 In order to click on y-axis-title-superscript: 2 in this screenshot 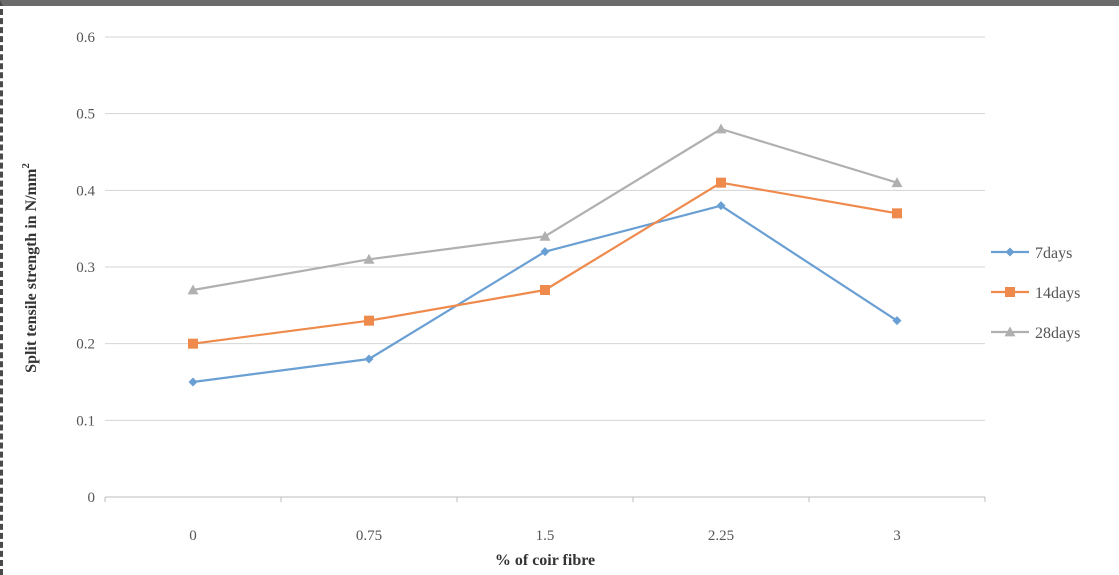, I will do `click(26, 166)`.